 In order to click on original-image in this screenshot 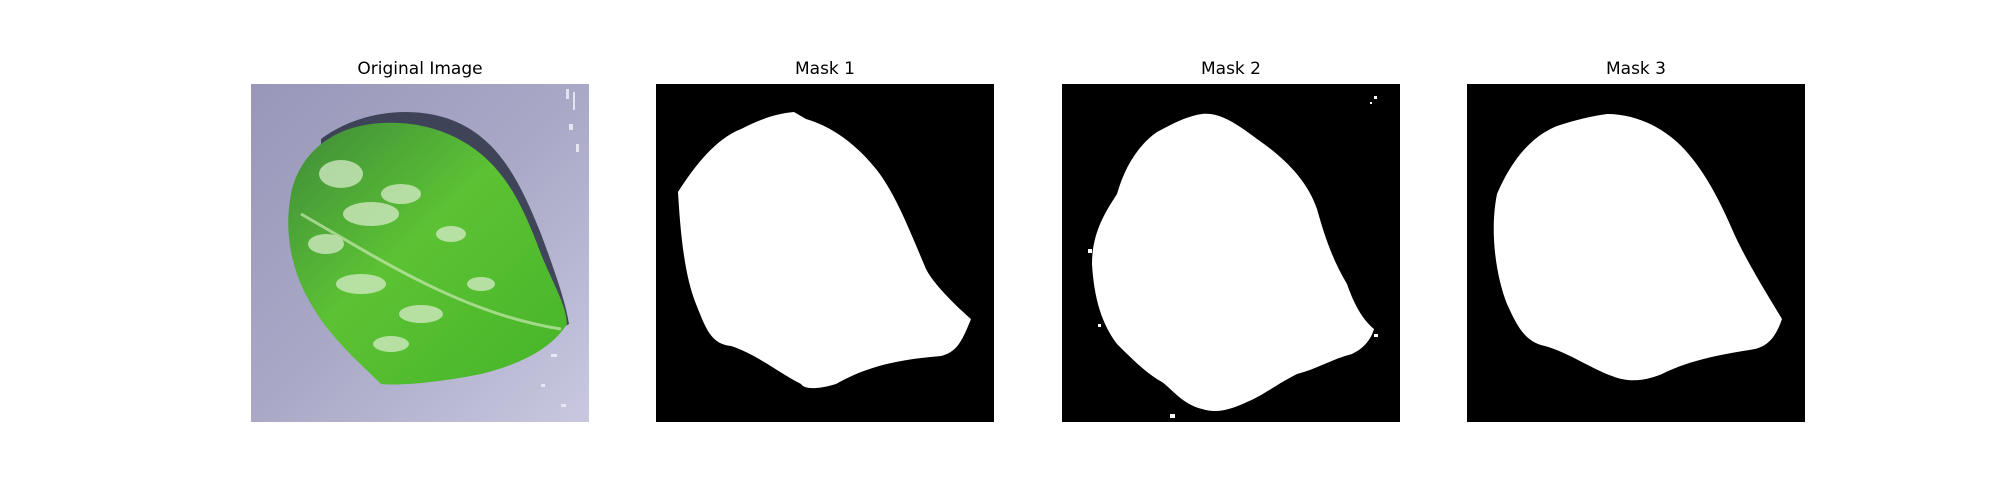, I will do `click(420, 253)`.